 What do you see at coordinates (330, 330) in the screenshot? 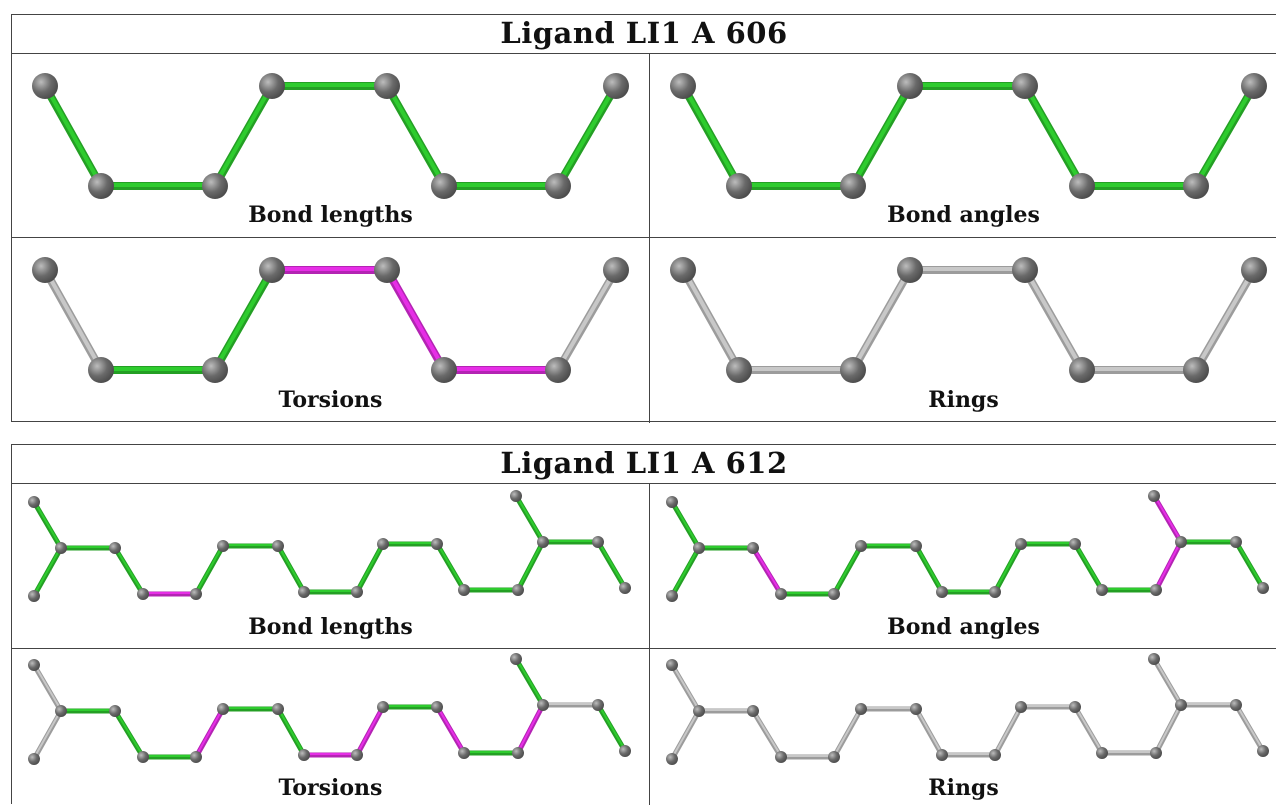
I see `cell-torsions: Torsions` at bounding box center [330, 330].